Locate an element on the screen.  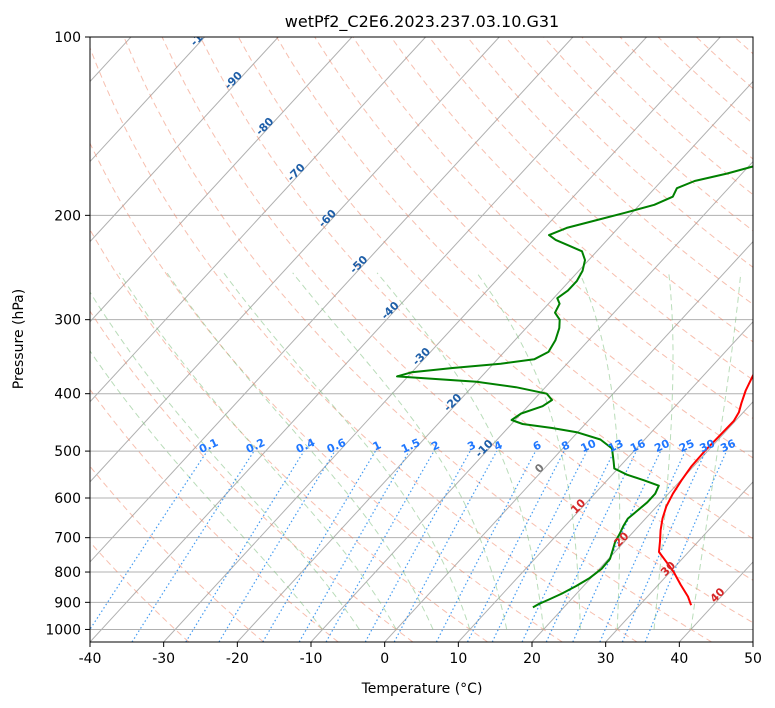
mixing-ratio-label: 0.1 is located at coordinates (208, 446).